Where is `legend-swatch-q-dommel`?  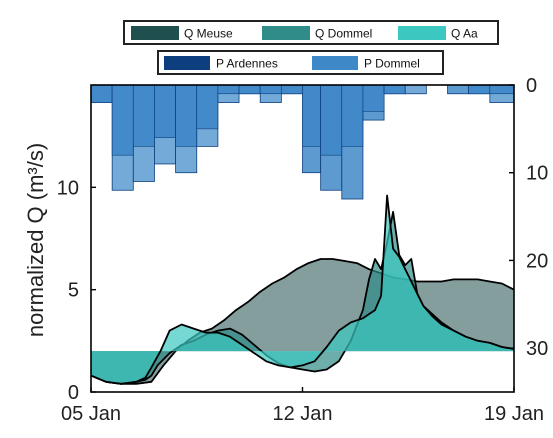
legend-swatch-q-dommel is located at coordinates (286, 33).